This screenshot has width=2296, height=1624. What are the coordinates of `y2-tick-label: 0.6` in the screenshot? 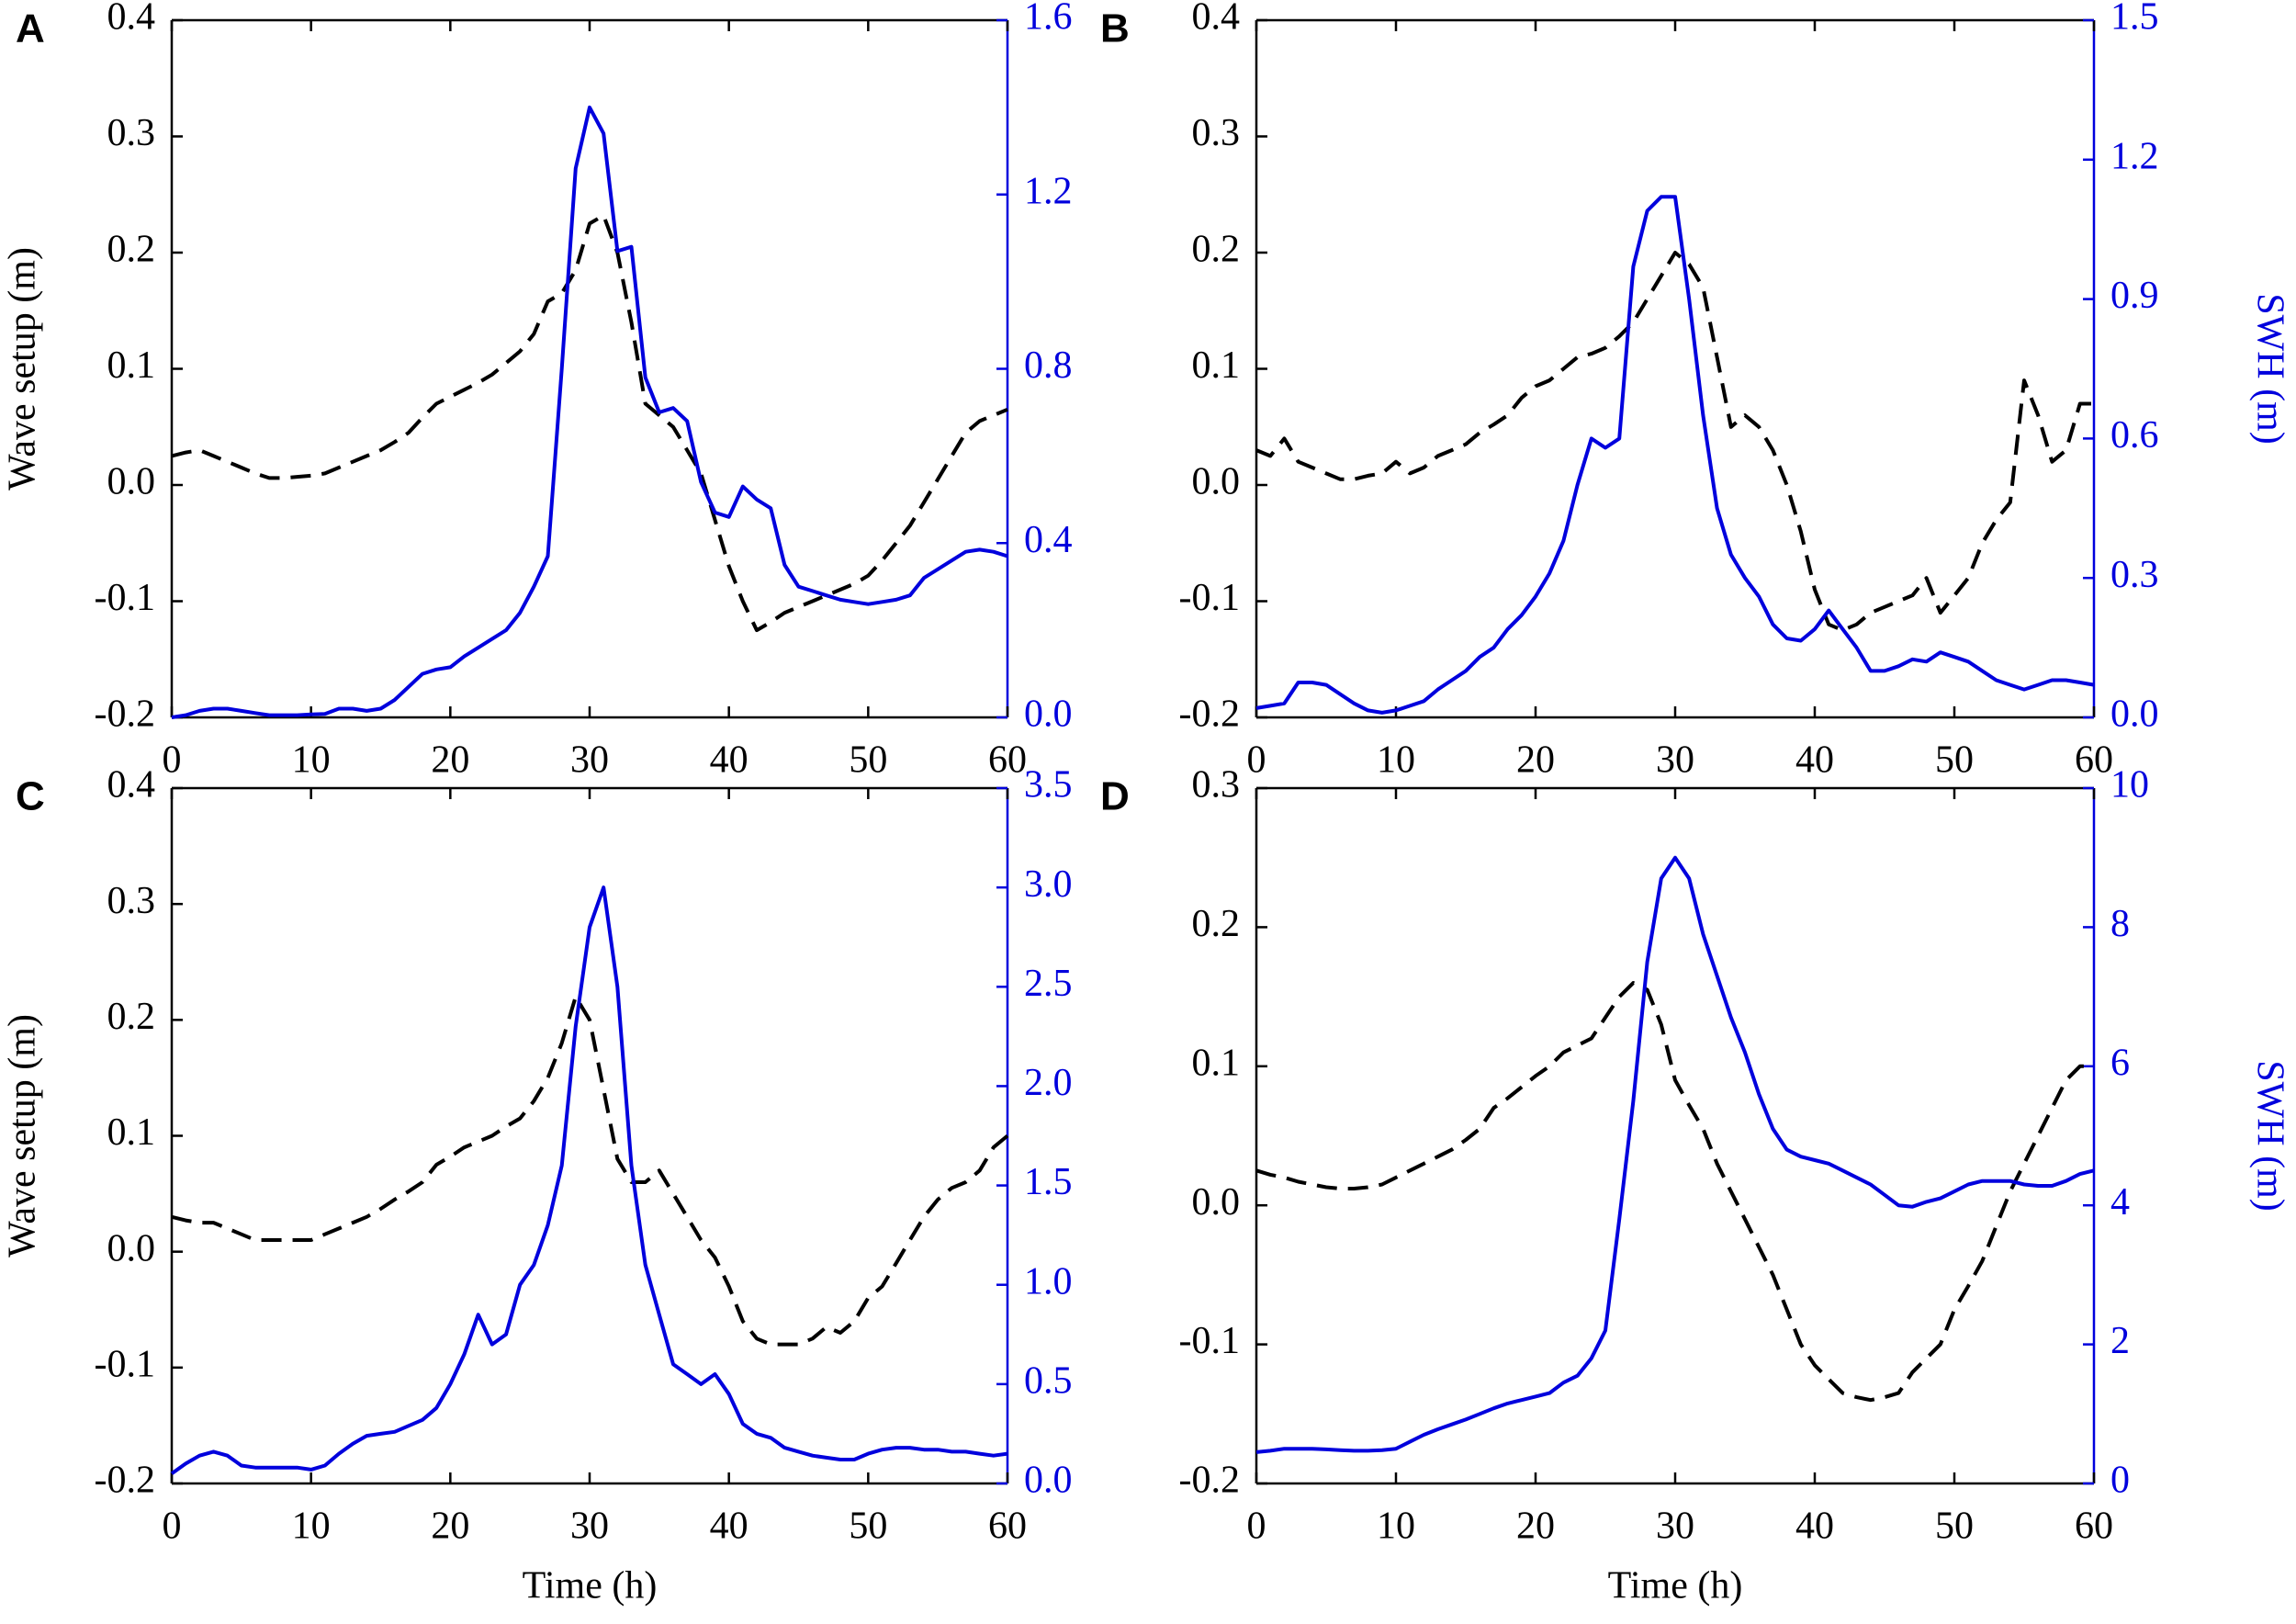 It's located at (2134, 435).